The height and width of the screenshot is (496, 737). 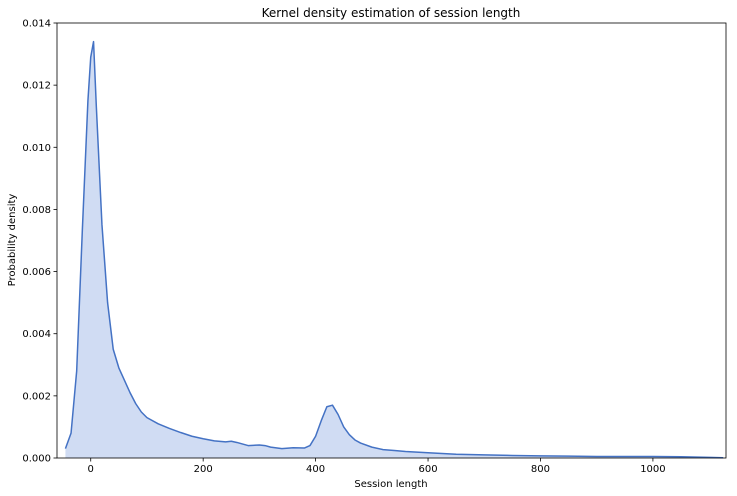 What do you see at coordinates (36, 210) in the screenshot?
I see `y-tick-label: 0.008` at bounding box center [36, 210].